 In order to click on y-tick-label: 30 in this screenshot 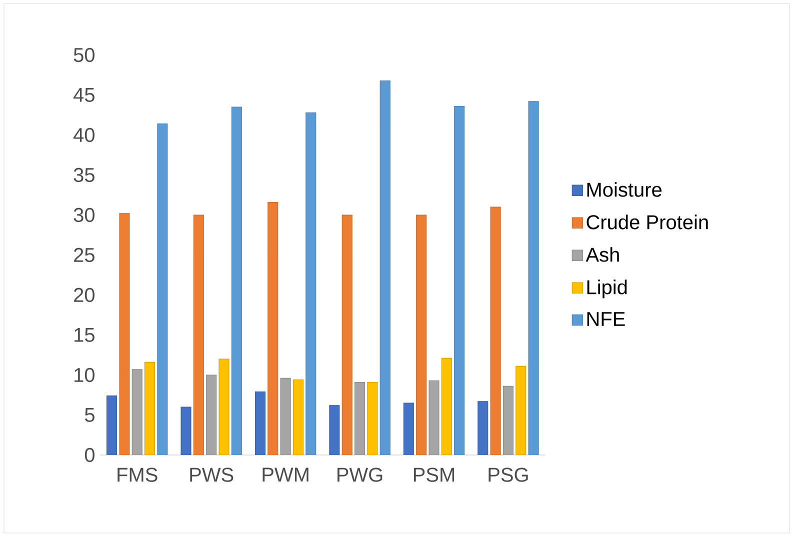, I will do `click(84, 215)`.